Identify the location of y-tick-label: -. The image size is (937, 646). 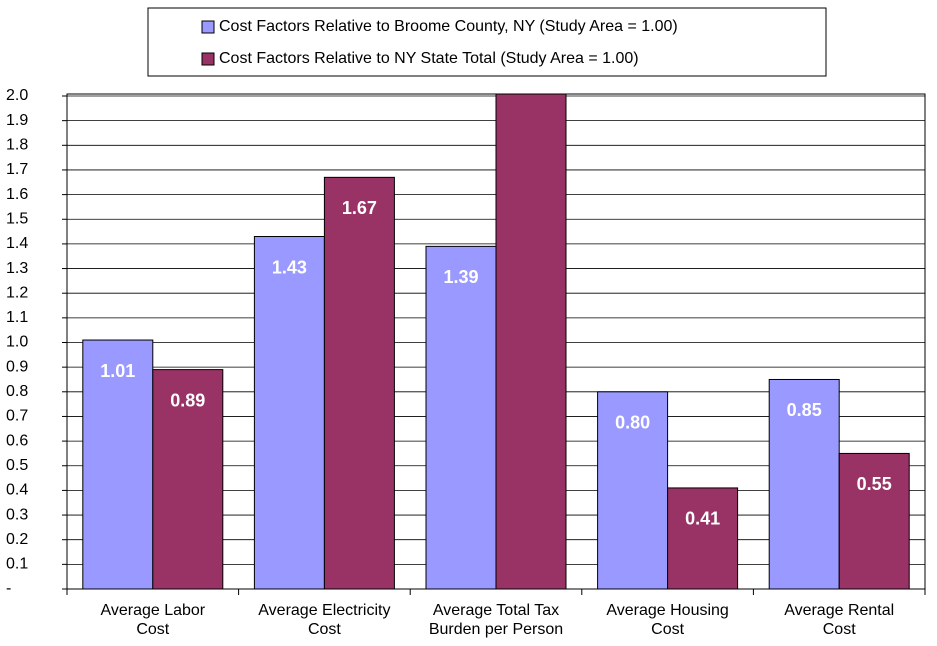
(8, 588).